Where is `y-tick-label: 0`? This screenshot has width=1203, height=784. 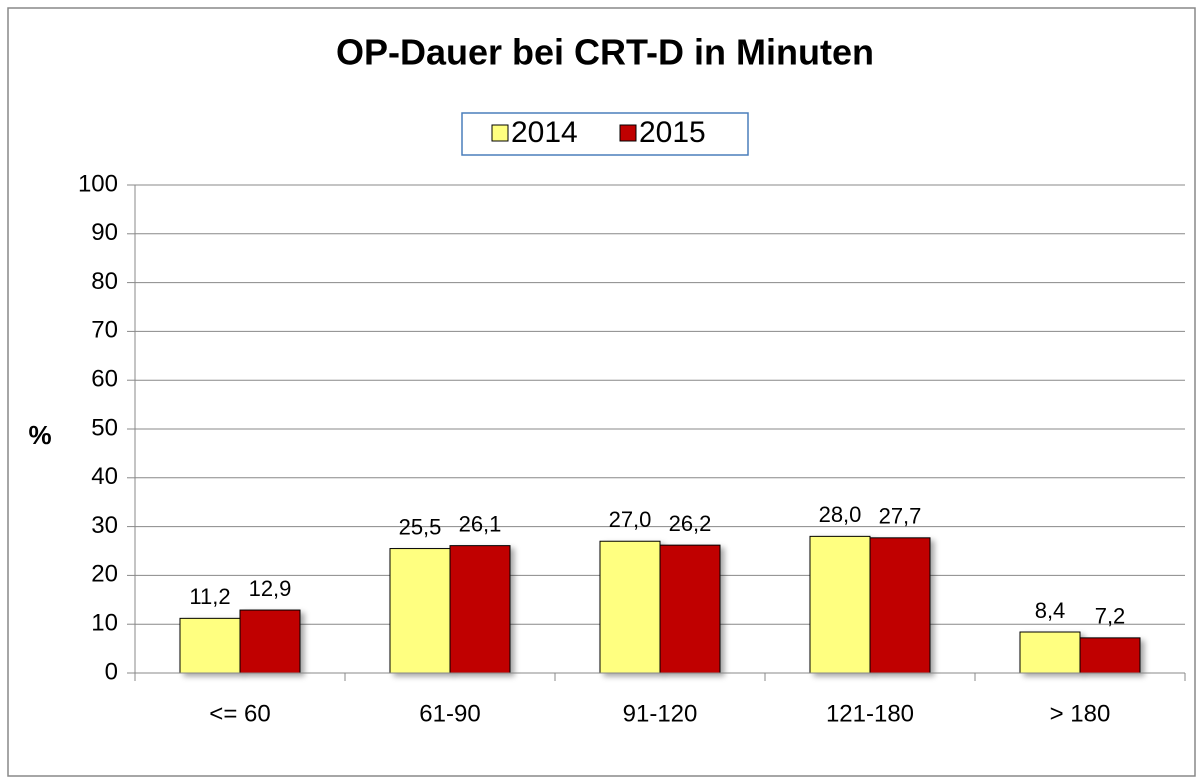
y-tick-label: 0 is located at coordinates (111, 671).